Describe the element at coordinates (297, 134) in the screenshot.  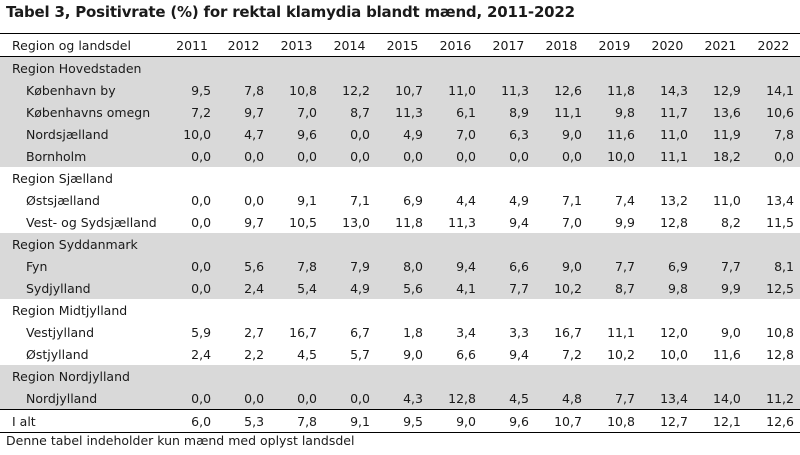
I see `rate-cell: 9,6` at that location.